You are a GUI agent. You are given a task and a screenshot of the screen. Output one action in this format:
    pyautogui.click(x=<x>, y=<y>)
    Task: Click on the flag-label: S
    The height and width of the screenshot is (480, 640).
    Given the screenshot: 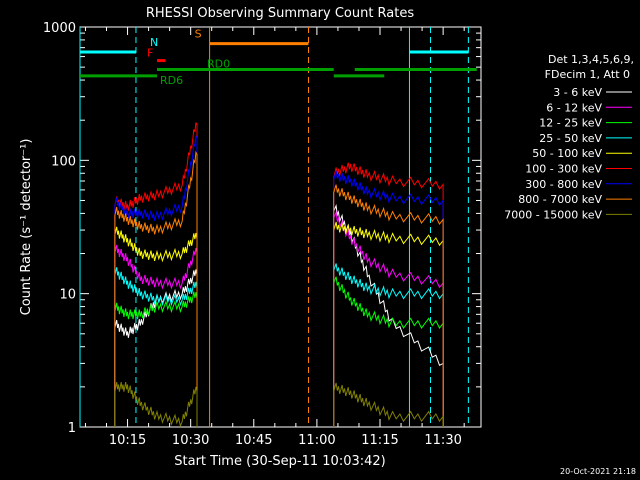 What is the action you would take?
    pyautogui.click(x=198, y=34)
    